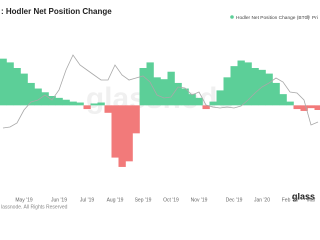  What do you see at coordinates (59, 200) in the screenshot?
I see `x-tick-label: Jun '19` at bounding box center [59, 200].